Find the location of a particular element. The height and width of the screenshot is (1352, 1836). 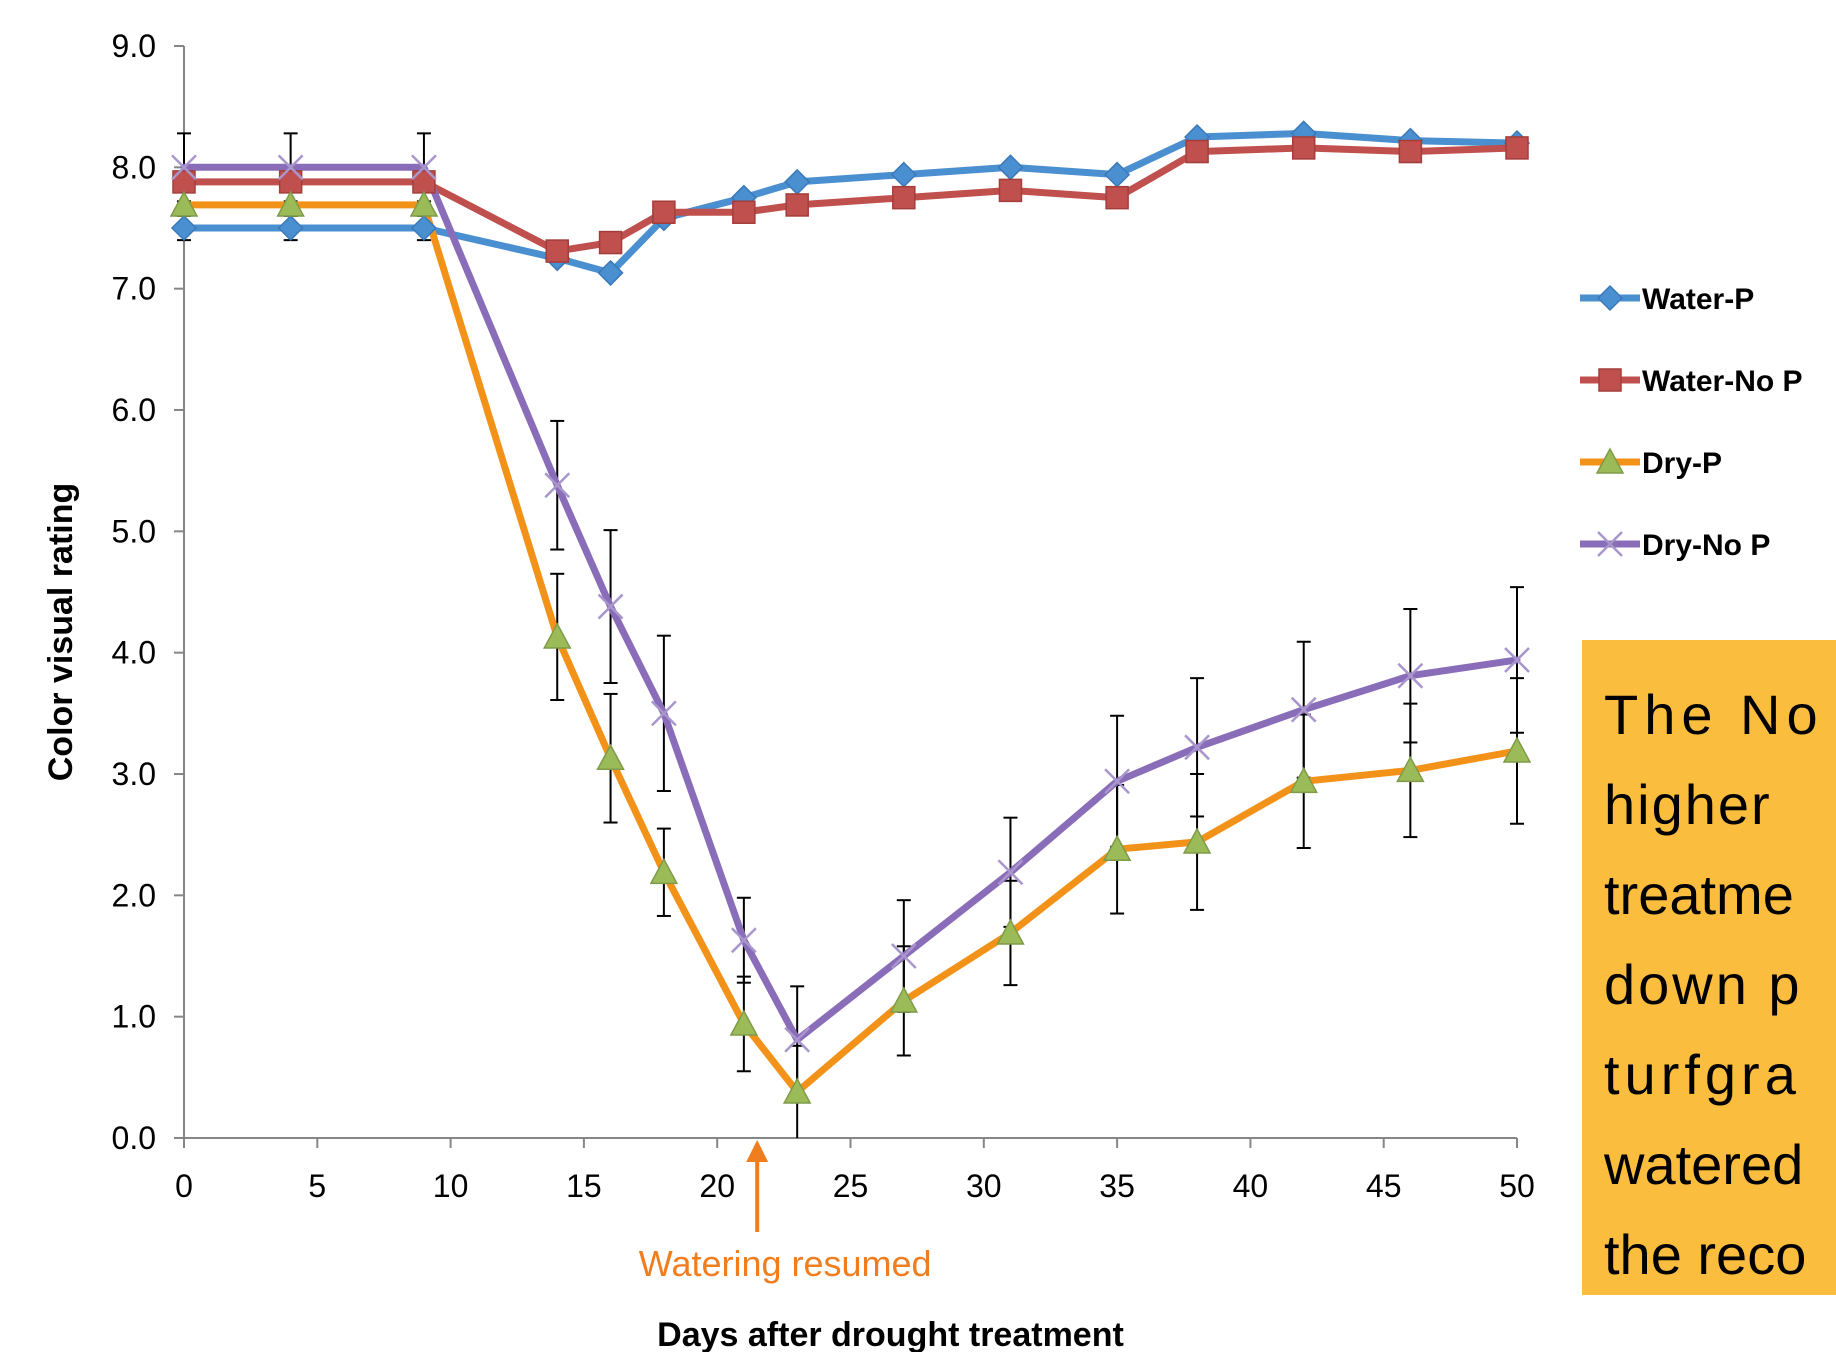

legend-label: Dry-No P is located at coordinates (1706, 545).